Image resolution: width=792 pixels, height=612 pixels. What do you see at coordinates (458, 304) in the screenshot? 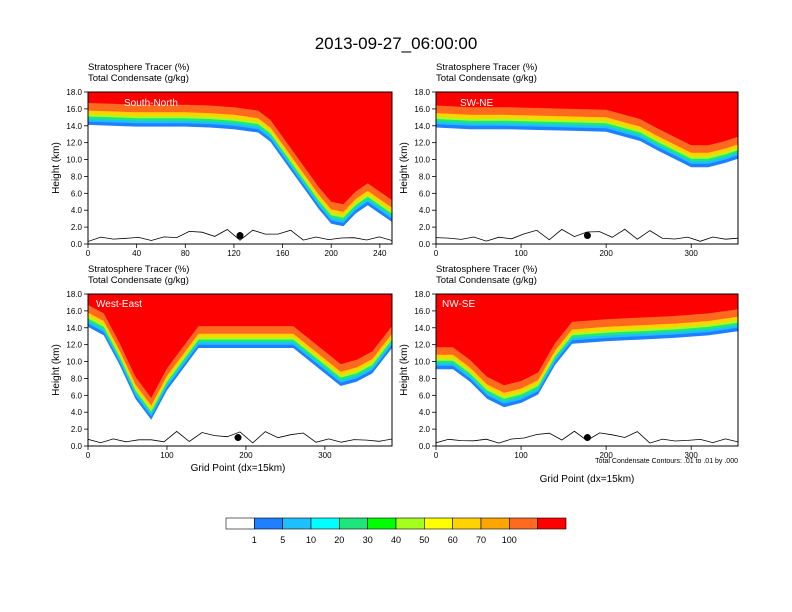
I see `panel-label: NW-SE` at bounding box center [458, 304].